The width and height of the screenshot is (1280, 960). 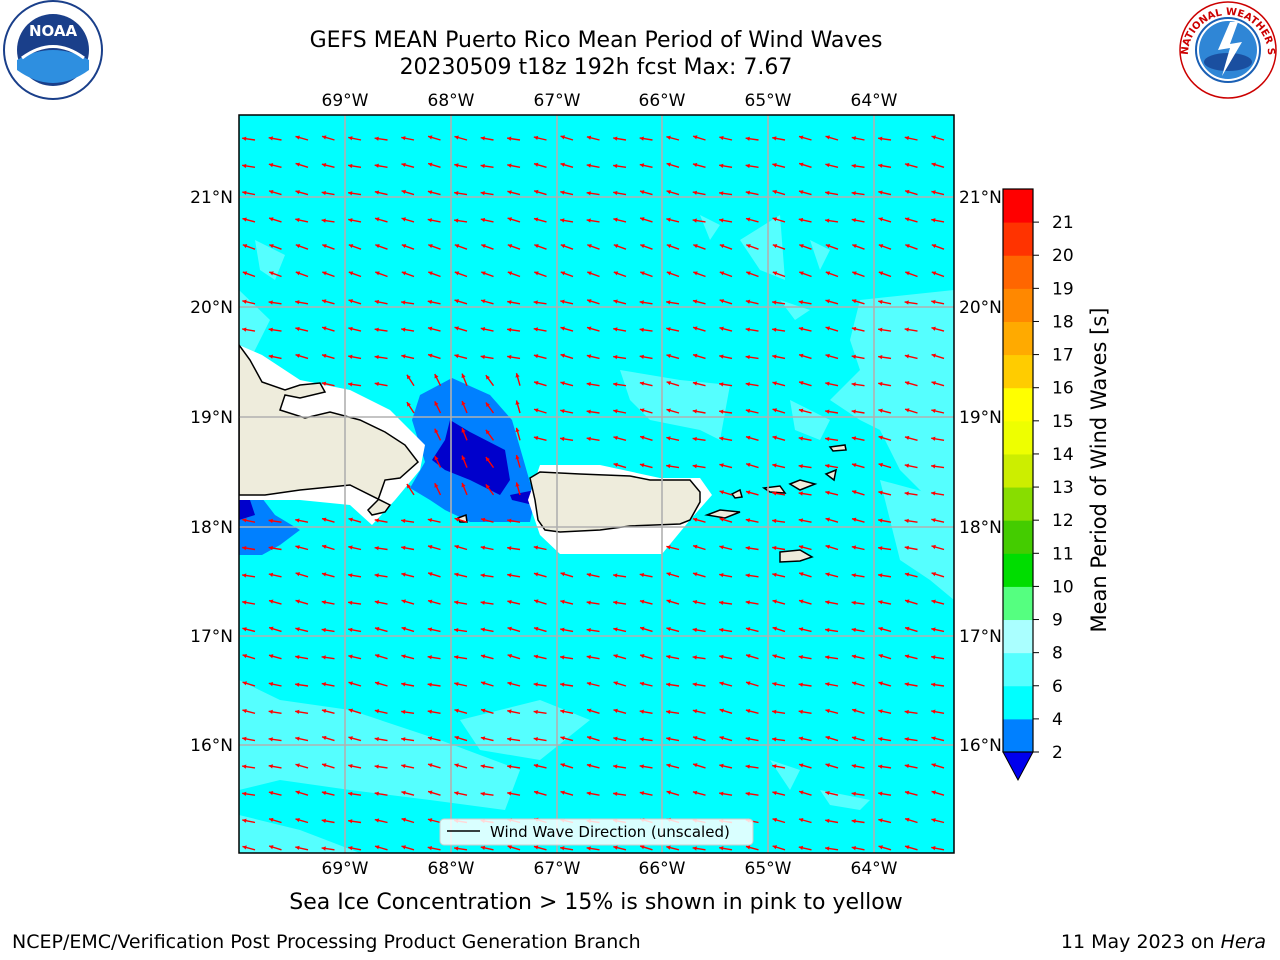 What do you see at coordinates (1099, 470) in the screenshot?
I see `colorbar-title: Mean Period of Wind Waves [s]` at bounding box center [1099, 470].